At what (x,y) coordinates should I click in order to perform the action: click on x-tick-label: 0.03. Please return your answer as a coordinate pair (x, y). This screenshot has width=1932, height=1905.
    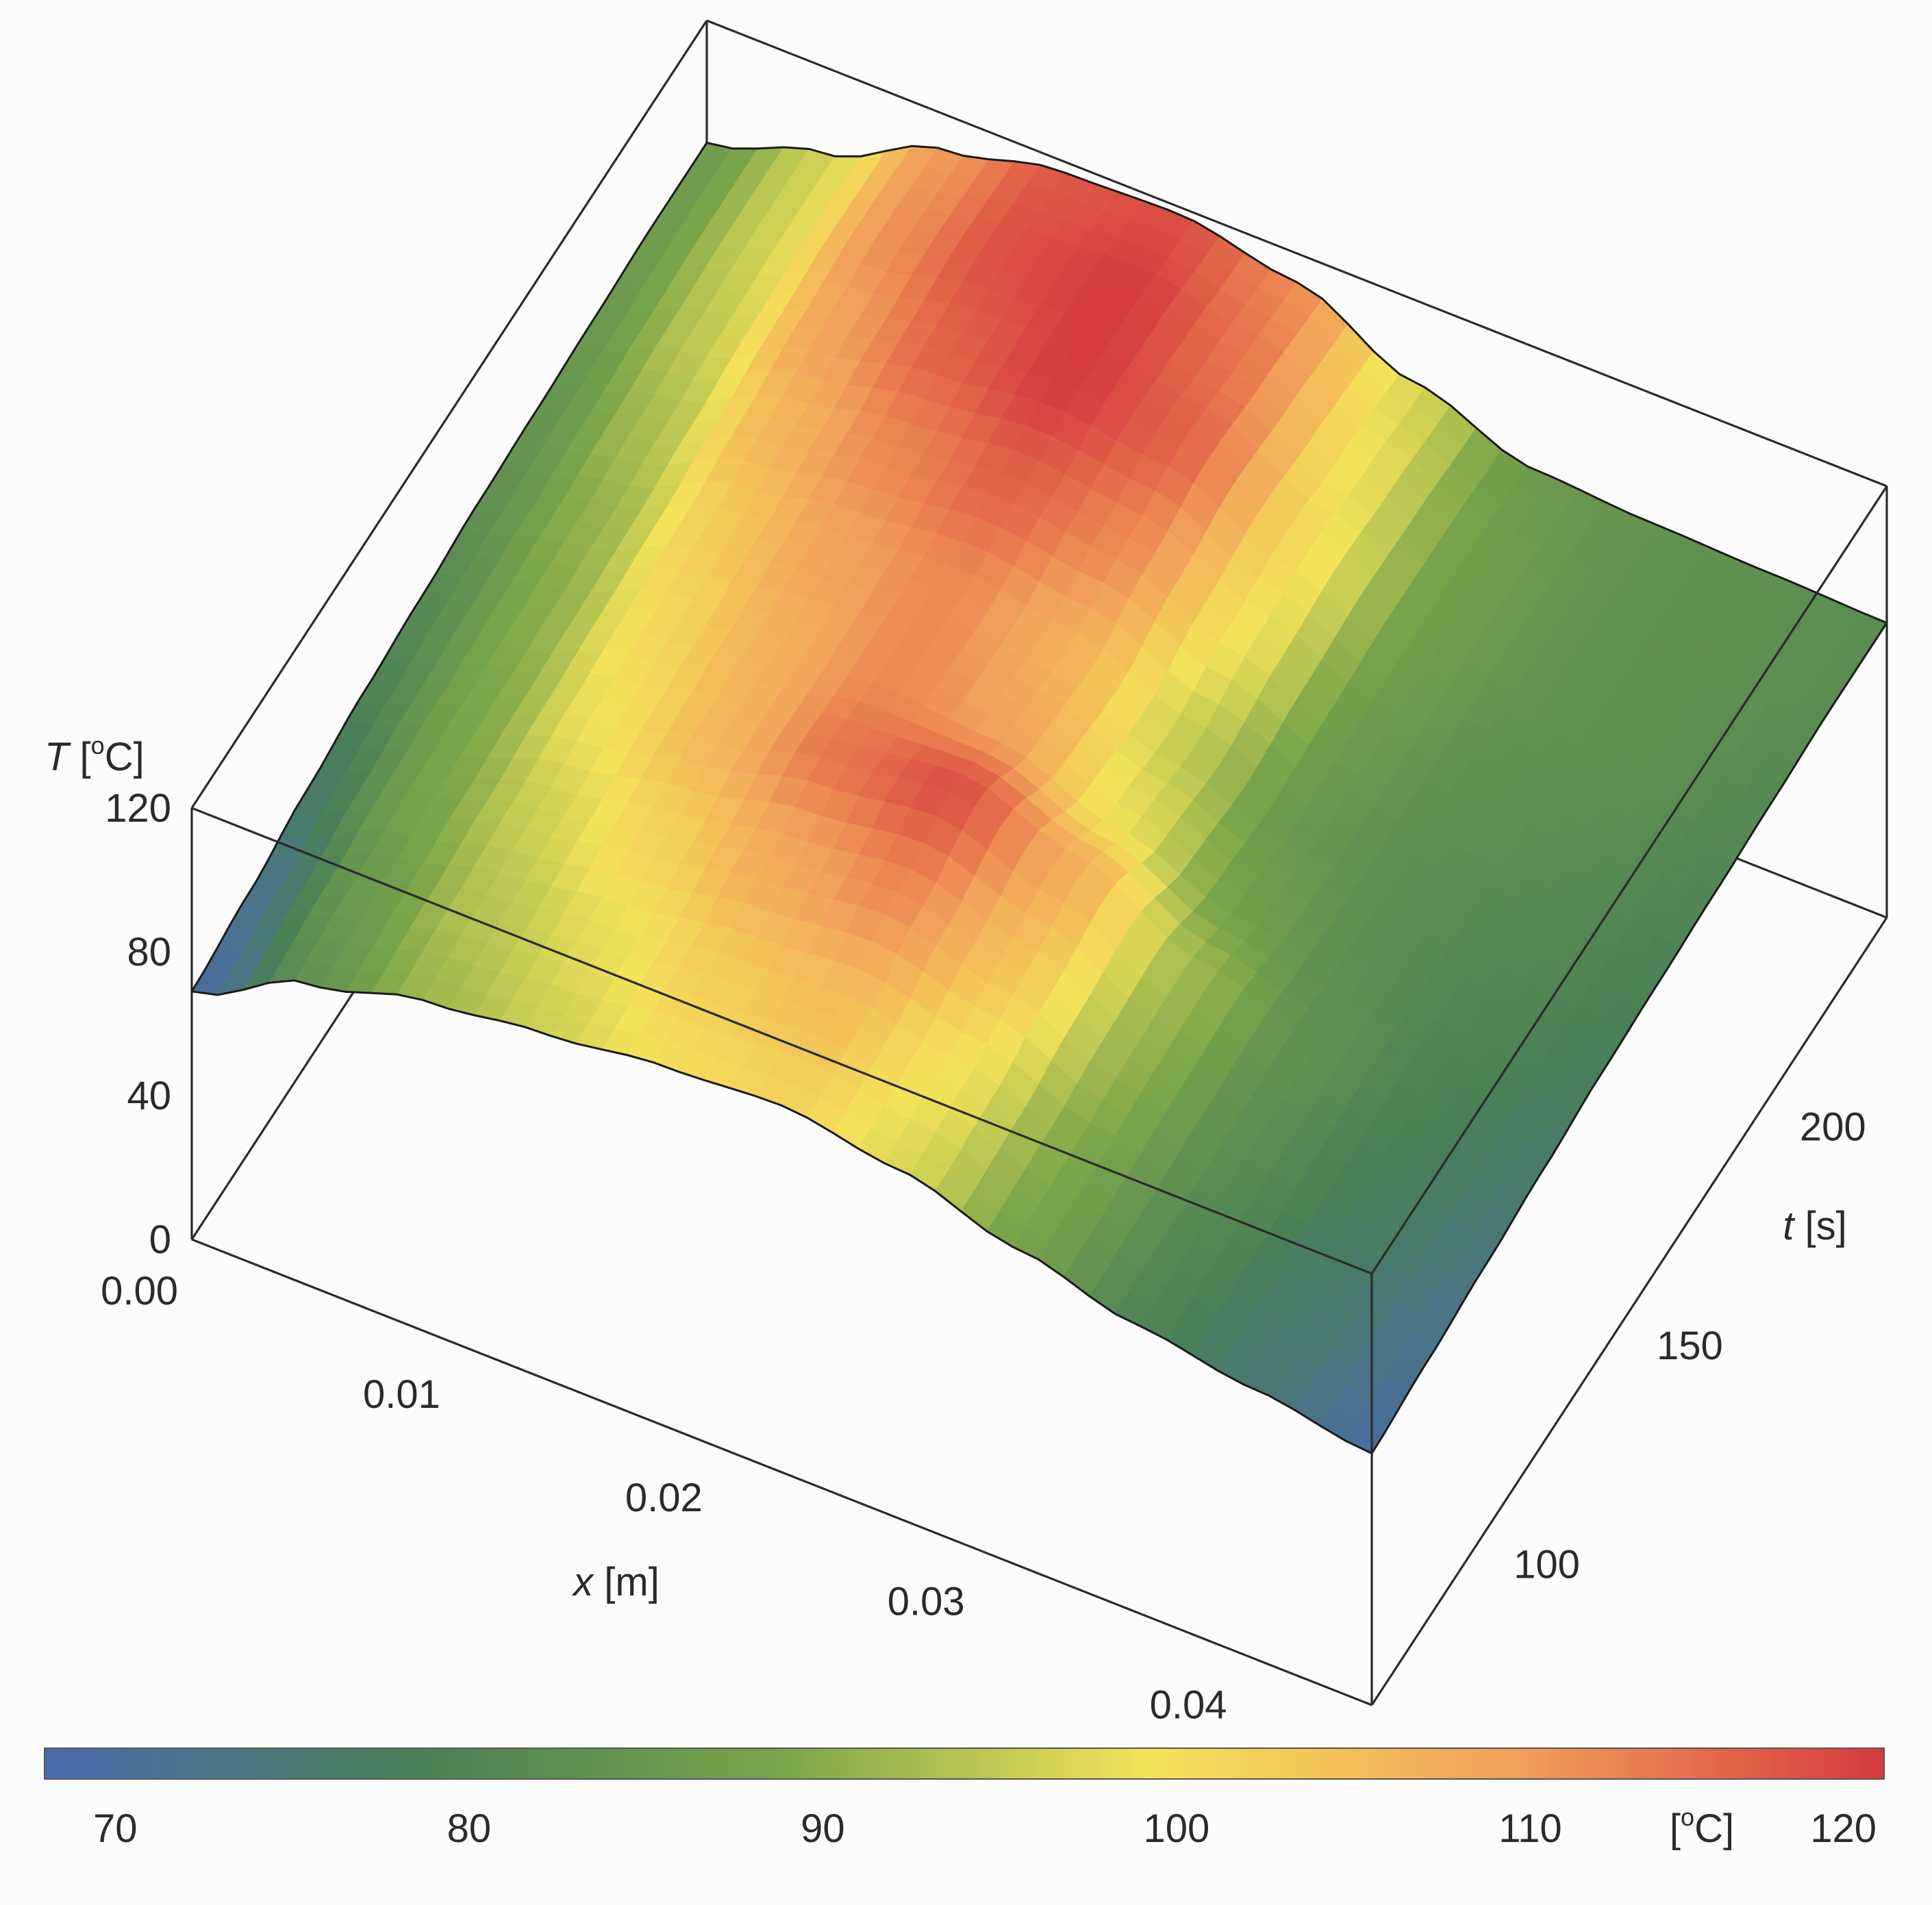
    Looking at the image, I should click on (927, 1601).